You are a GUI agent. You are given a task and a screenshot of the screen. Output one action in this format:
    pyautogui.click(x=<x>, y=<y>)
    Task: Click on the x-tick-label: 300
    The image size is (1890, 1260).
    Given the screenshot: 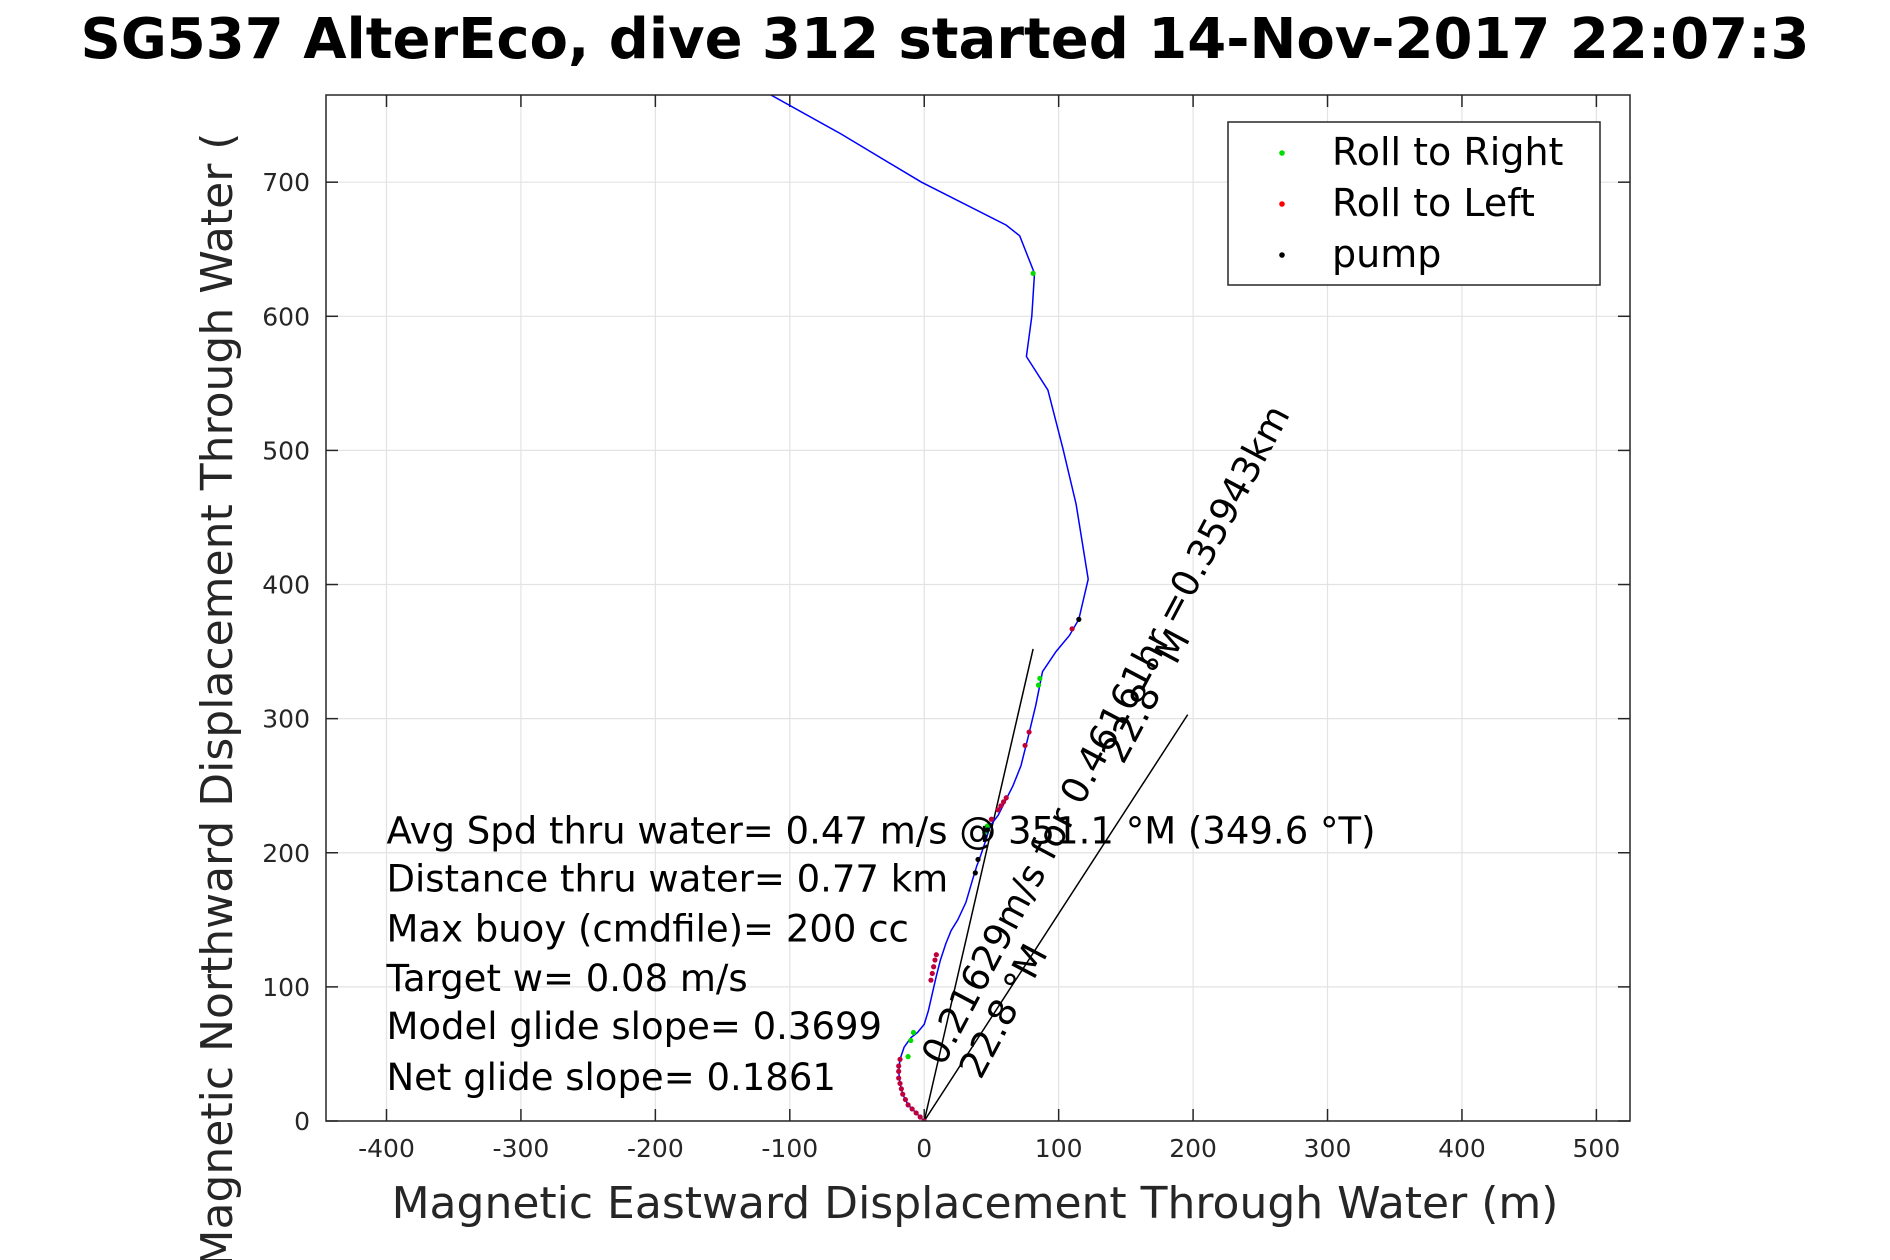 What is the action you would take?
    pyautogui.click(x=1328, y=1148)
    